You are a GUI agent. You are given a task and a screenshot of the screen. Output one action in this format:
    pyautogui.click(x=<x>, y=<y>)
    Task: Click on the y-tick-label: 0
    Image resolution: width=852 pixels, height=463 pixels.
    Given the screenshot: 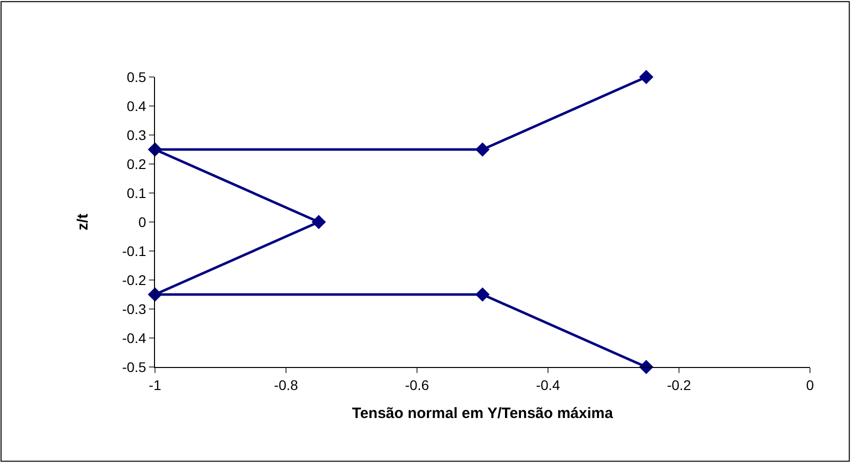 What is the action you would take?
    pyautogui.click(x=142, y=222)
    